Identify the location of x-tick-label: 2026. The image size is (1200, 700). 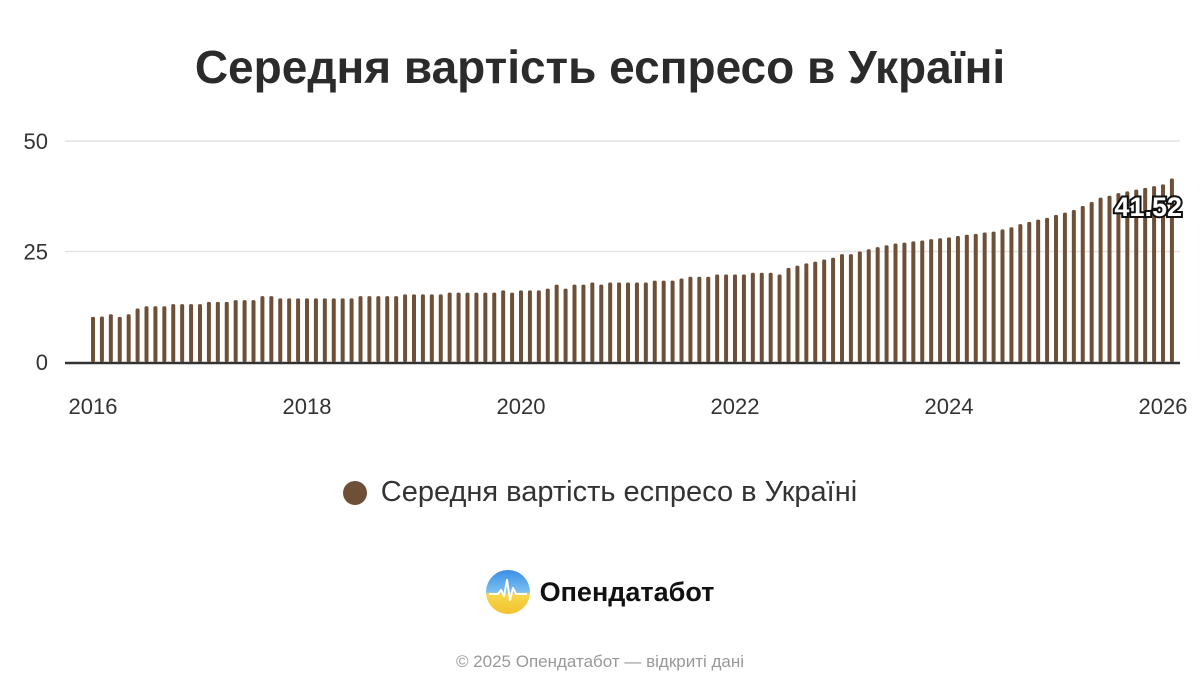
(1163, 406).